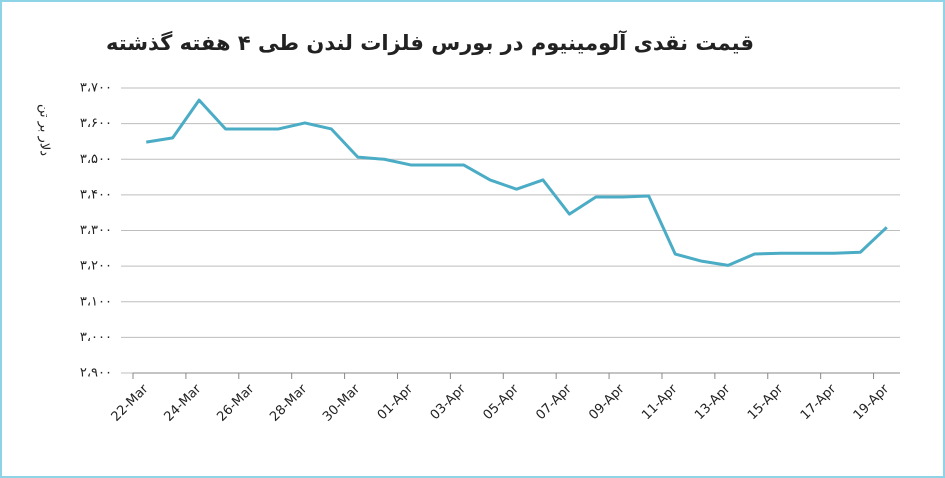 The image size is (945, 478). Describe the element at coordinates (44, 130) in the screenshot. I see `y-axis-label: دلار بر تن` at that location.